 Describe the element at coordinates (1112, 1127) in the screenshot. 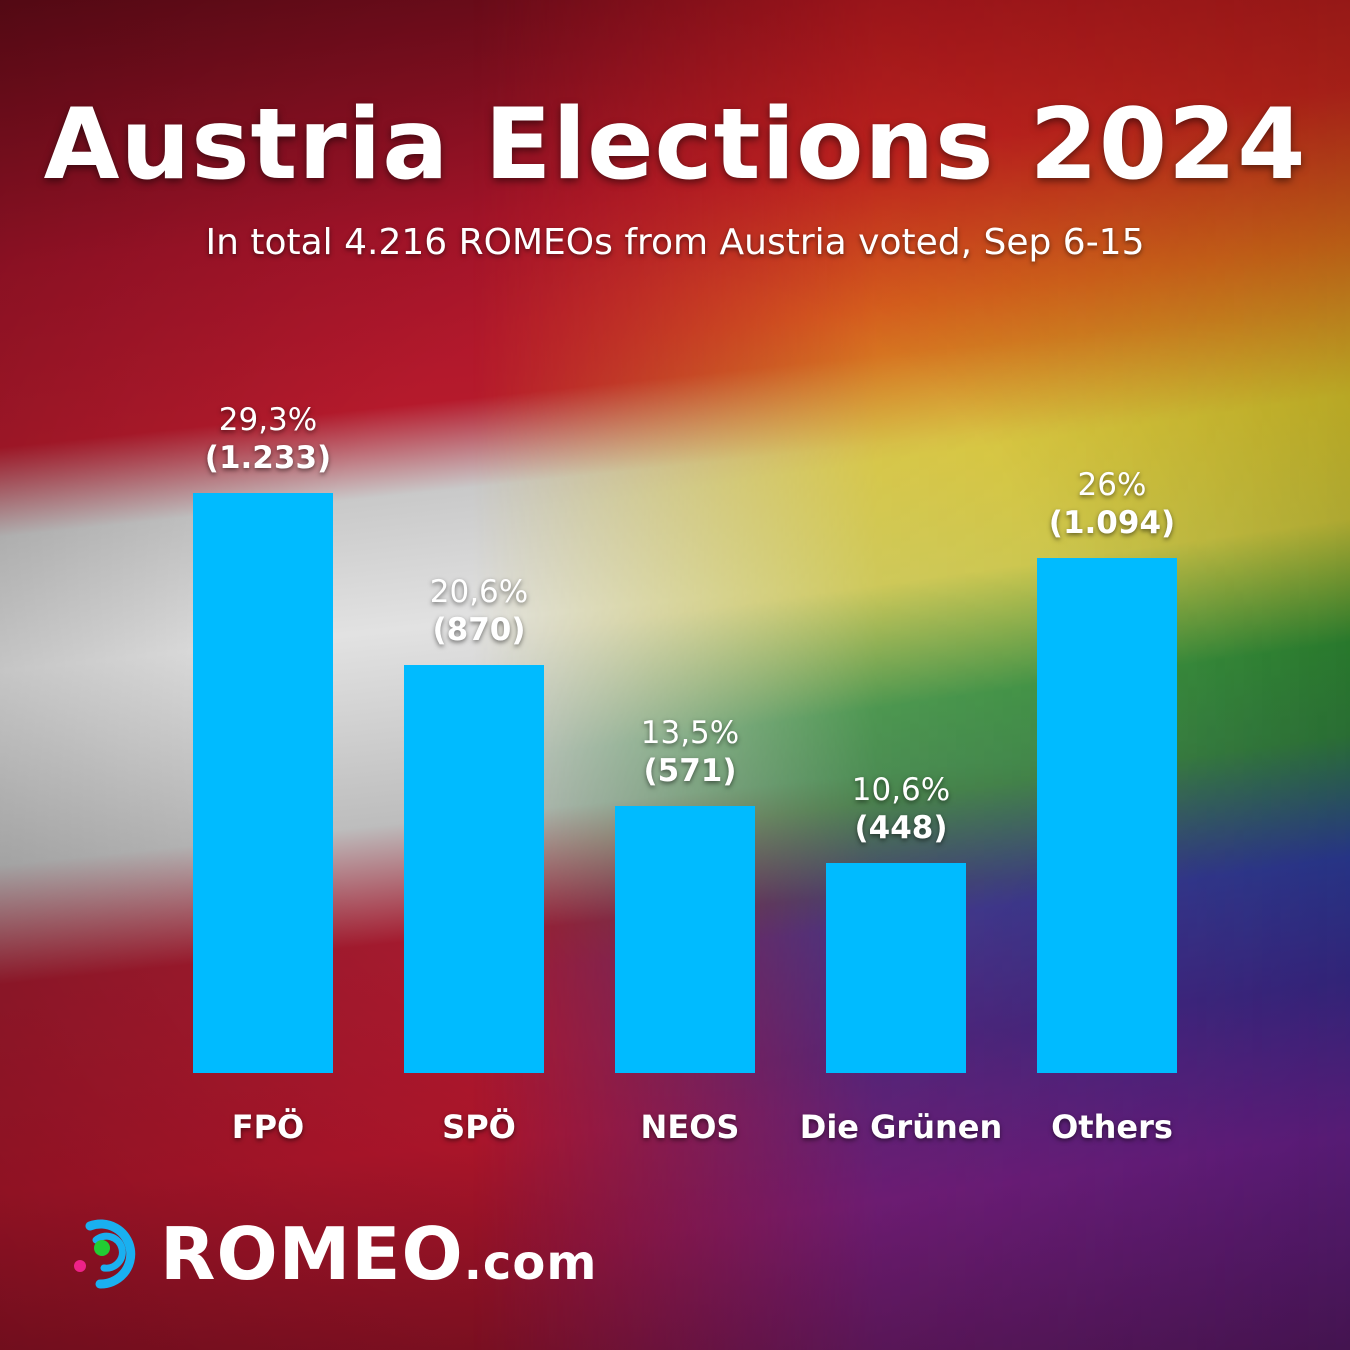

I see `category-label: Others` at that location.